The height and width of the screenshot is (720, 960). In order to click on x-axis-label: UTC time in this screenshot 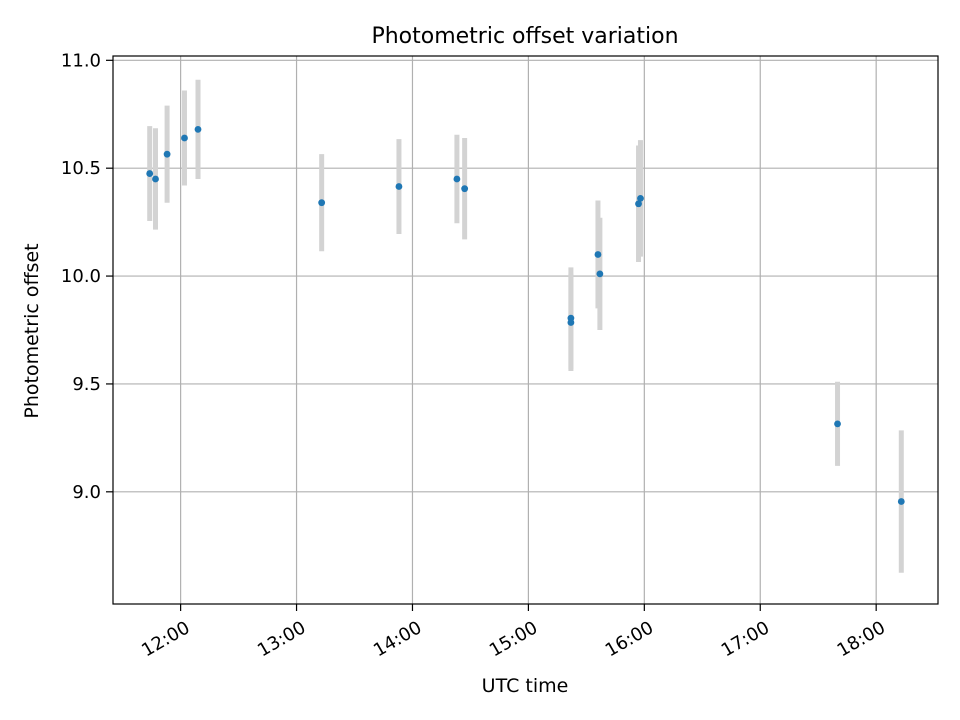, I will do `click(525, 686)`.